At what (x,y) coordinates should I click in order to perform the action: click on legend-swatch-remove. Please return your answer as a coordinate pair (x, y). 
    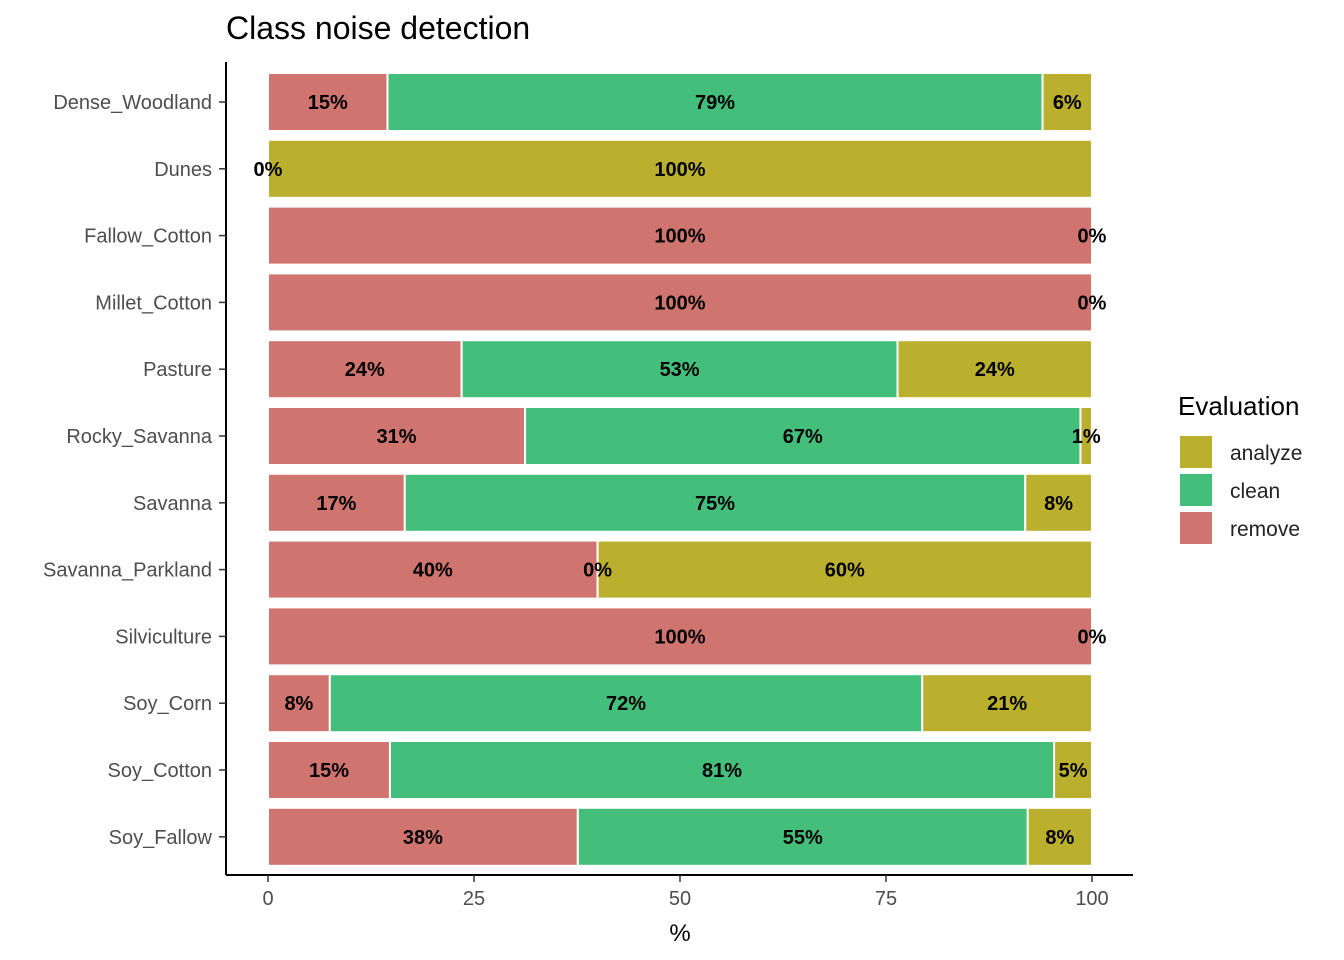
    Looking at the image, I should click on (1196, 528).